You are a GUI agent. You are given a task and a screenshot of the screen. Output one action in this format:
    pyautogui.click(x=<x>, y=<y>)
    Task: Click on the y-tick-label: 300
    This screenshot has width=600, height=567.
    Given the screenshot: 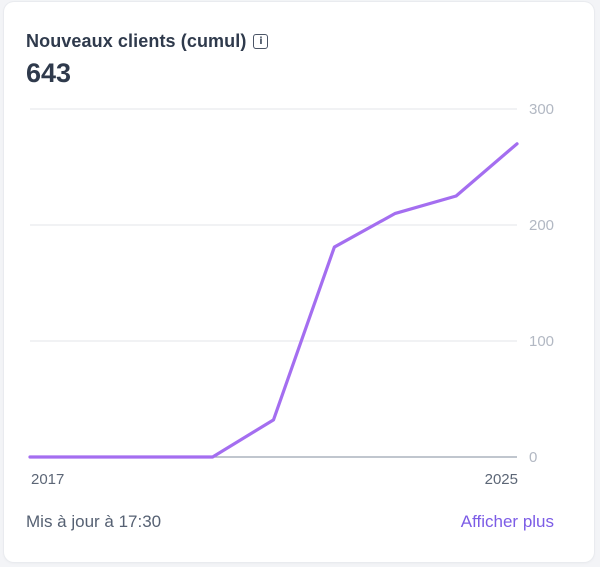 What is the action you would take?
    pyautogui.click(x=541, y=109)
    